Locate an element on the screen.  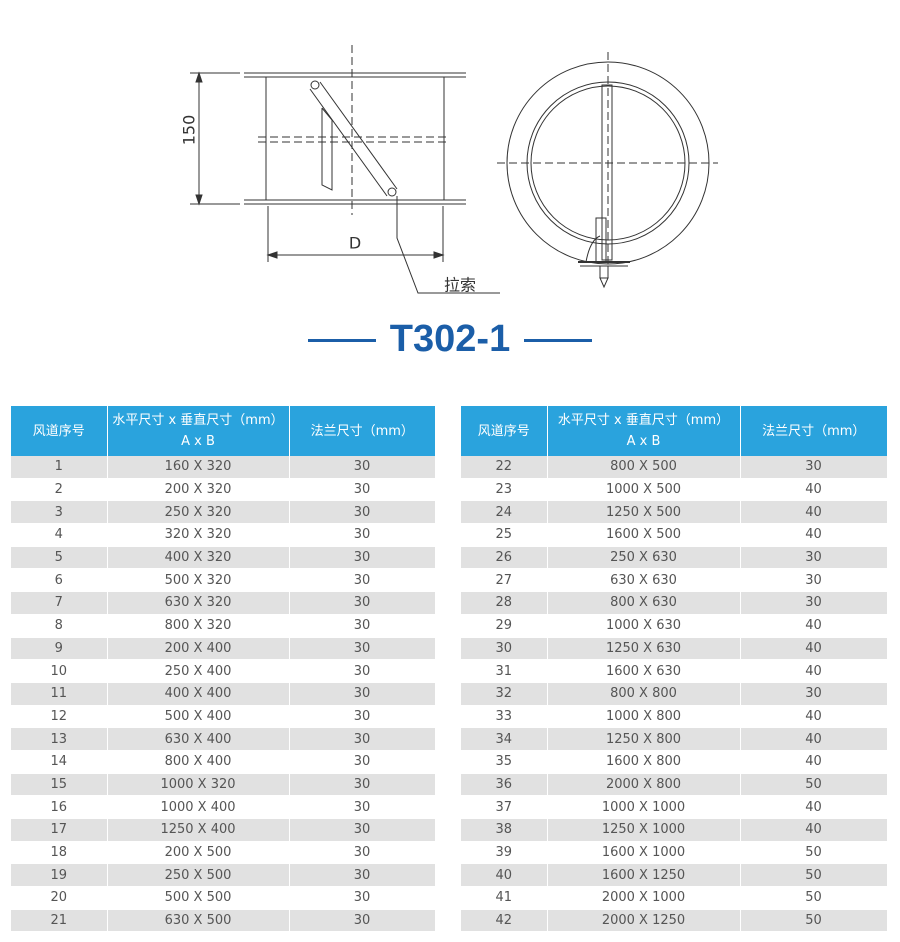
table-row: 30 1250 X 630 40 is located at coordinates (674, 649).